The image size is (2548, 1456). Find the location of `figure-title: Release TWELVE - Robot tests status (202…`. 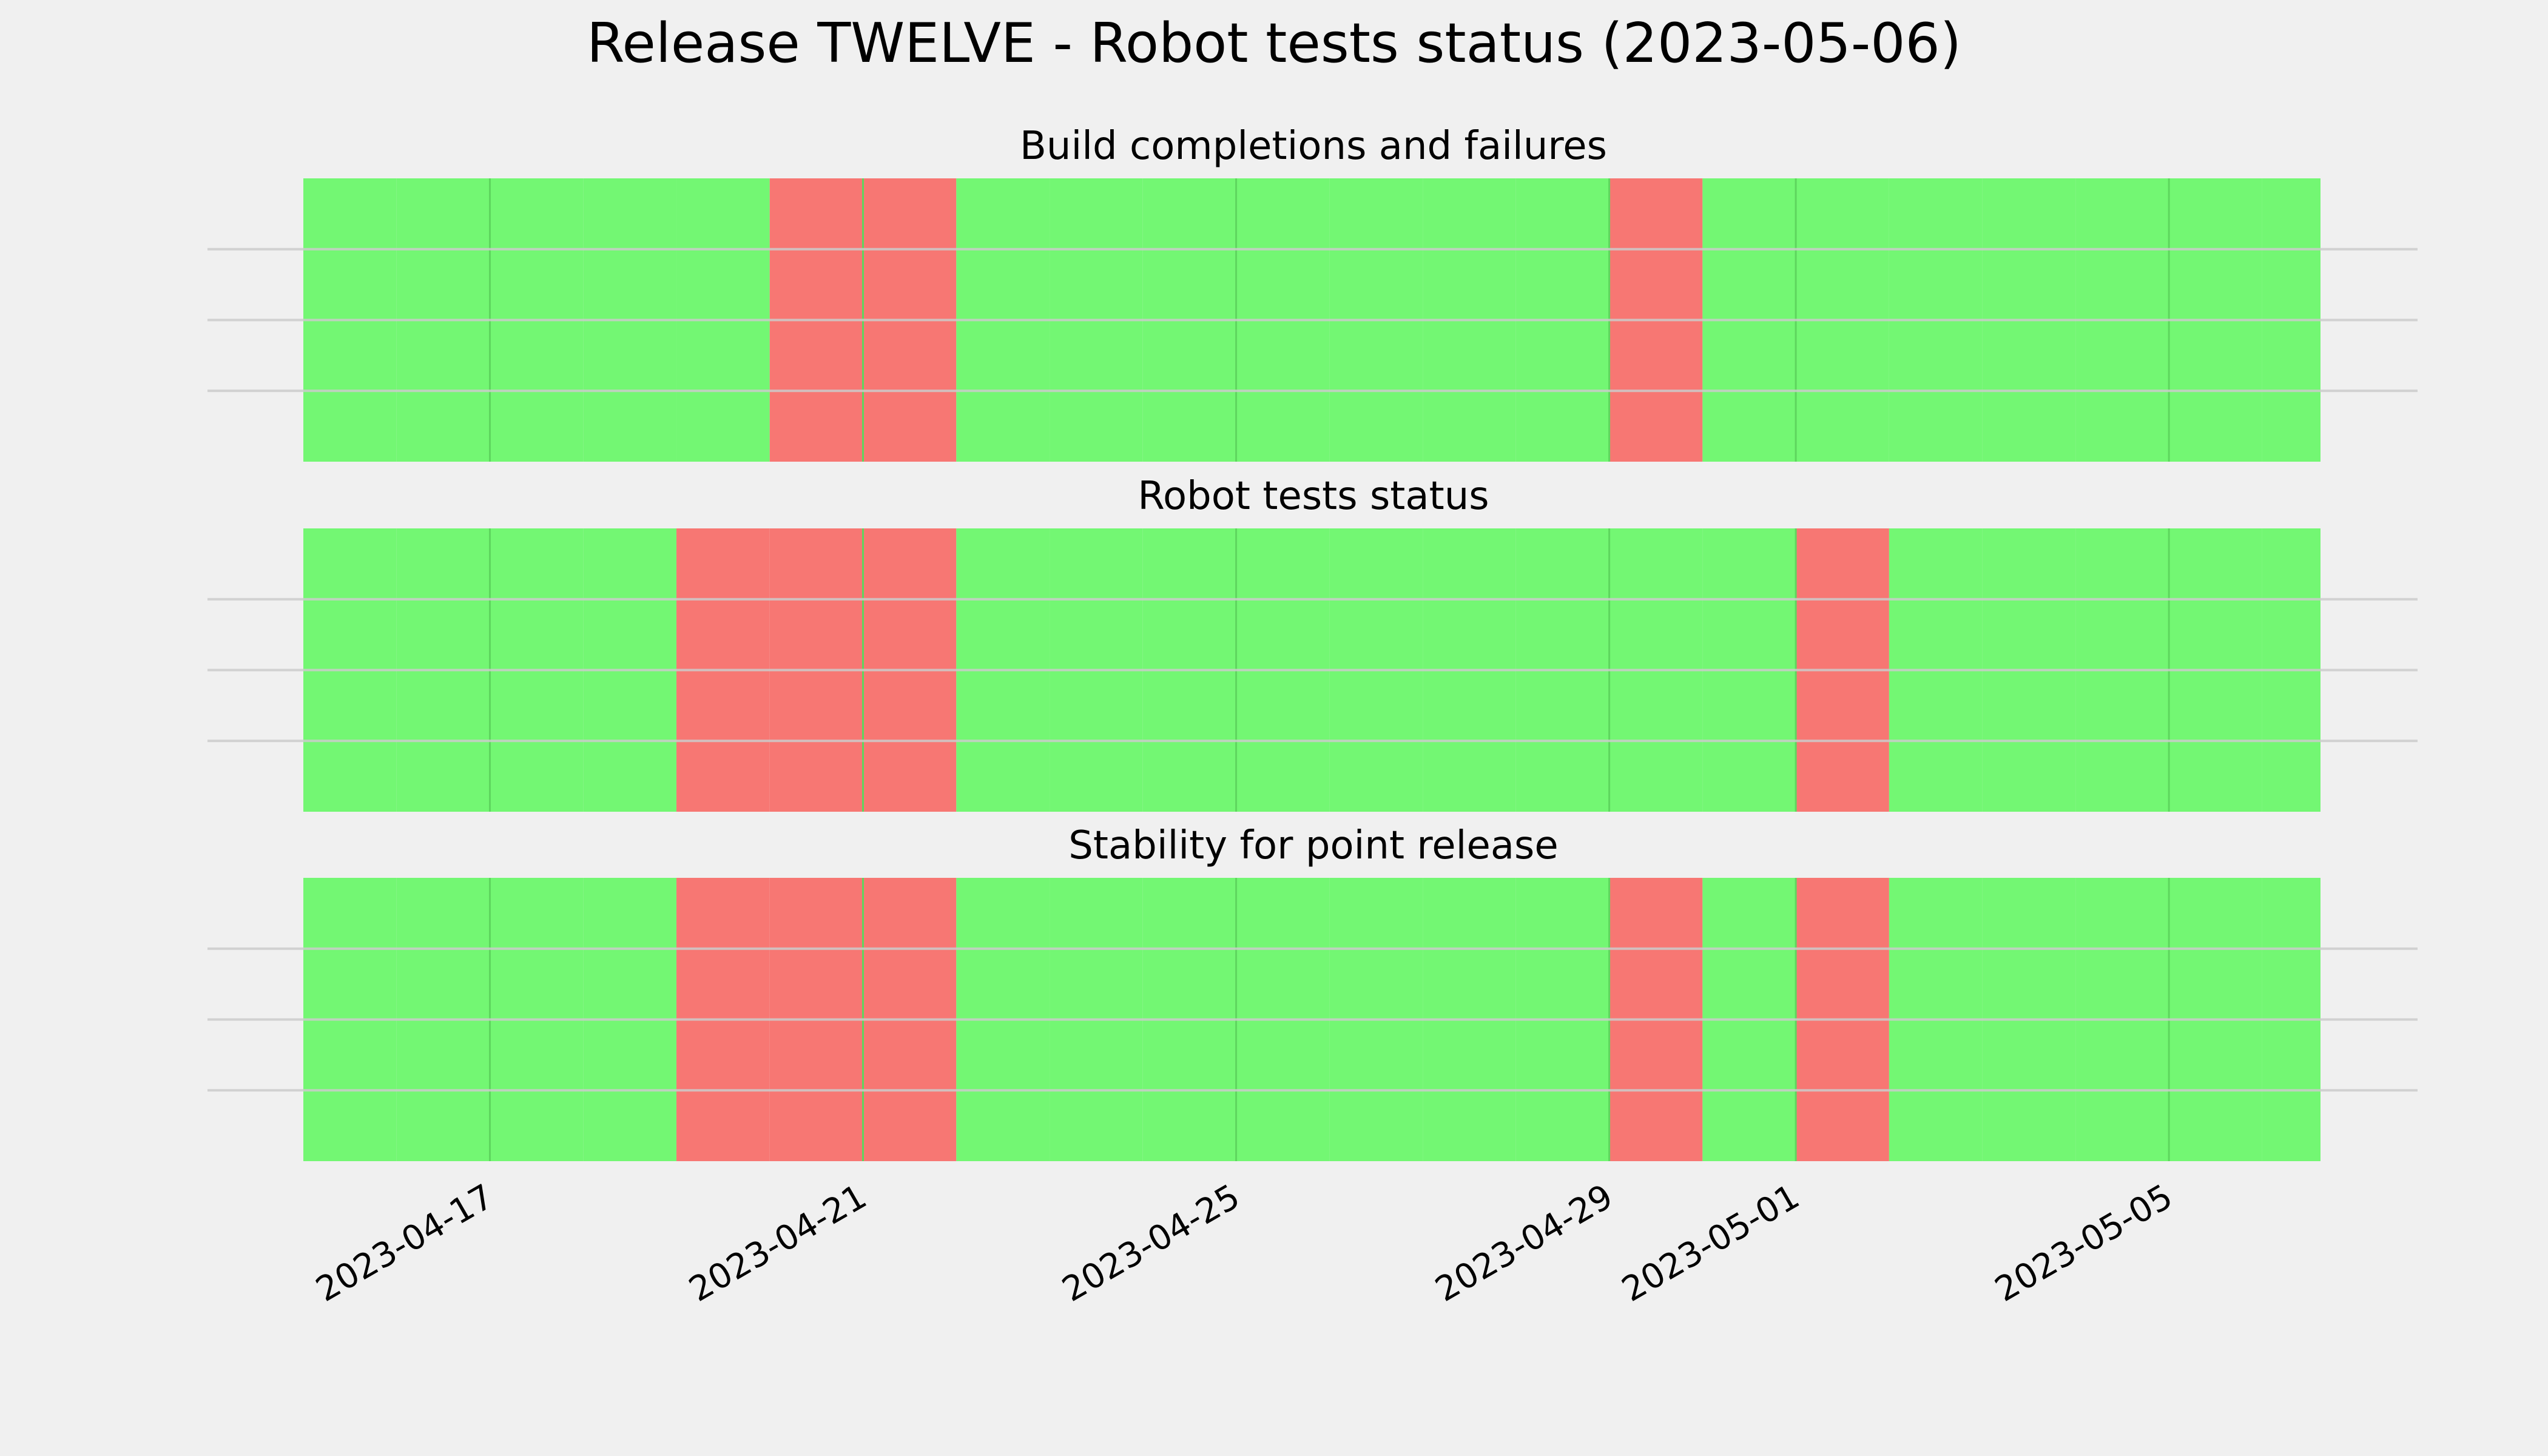

figure-title: Release TWELVE - Robot tests status (202… is located at coordinates (1274, 43).